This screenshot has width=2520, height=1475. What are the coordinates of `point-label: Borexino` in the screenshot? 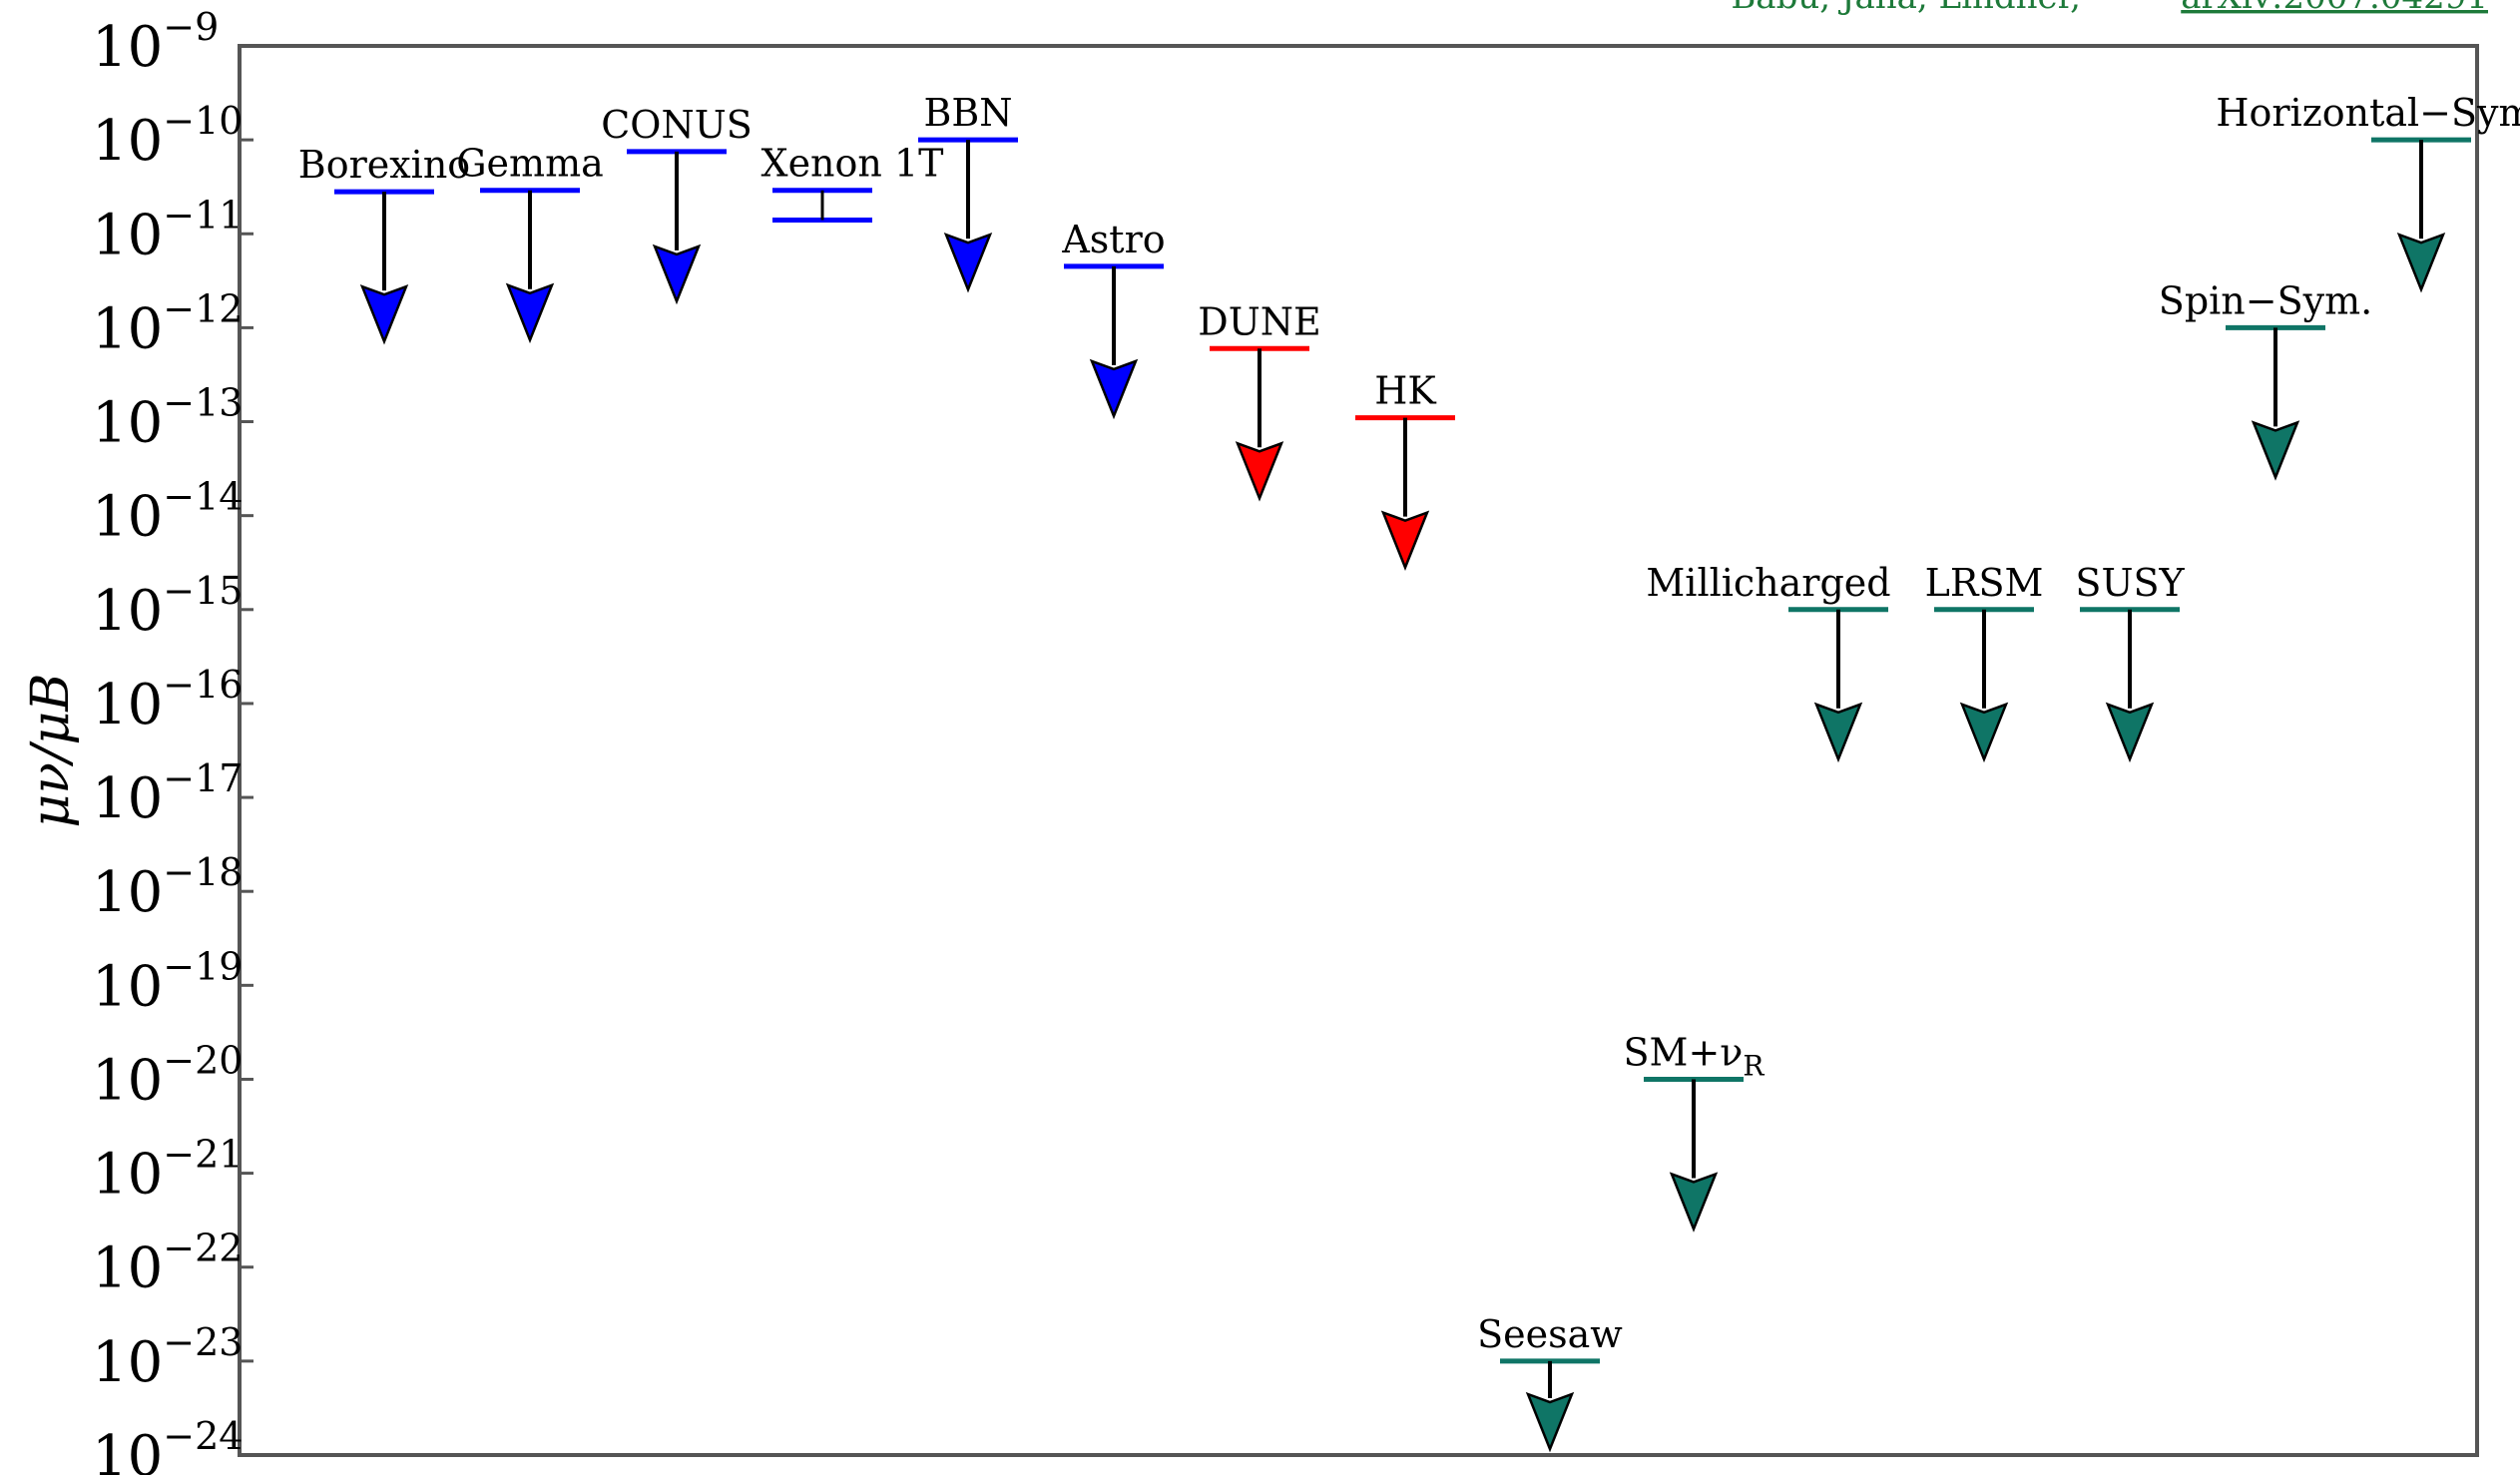 It's located at (384, 165).